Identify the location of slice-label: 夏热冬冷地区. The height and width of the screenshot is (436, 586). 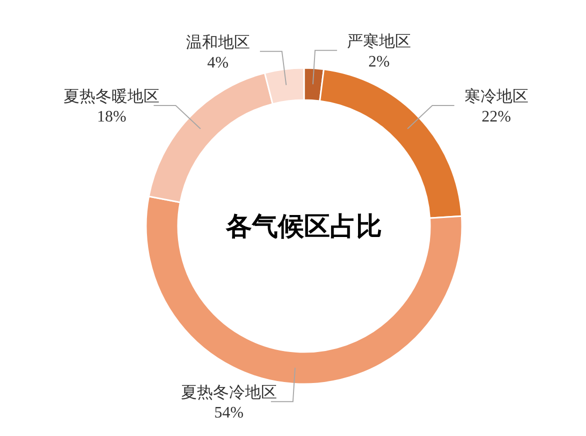
(228, 393).